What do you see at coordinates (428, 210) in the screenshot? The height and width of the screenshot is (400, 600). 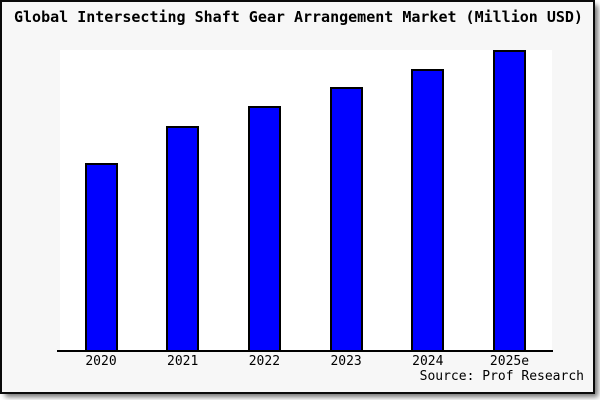 I see `bar-2024` at bounding box center [428, 210].